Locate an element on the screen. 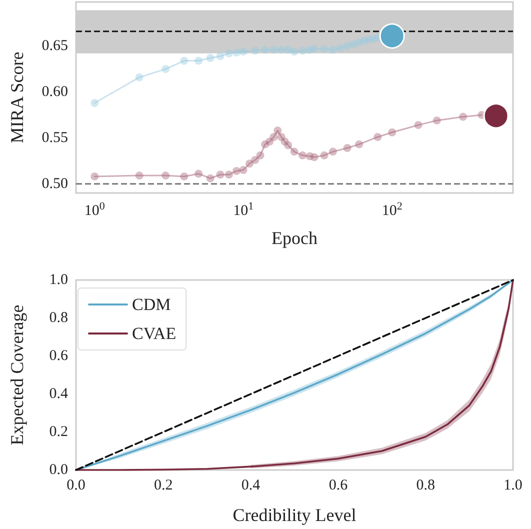 The image size is (531, 529). y-tick-label: 0.2 is located at coordinates (58, 432).